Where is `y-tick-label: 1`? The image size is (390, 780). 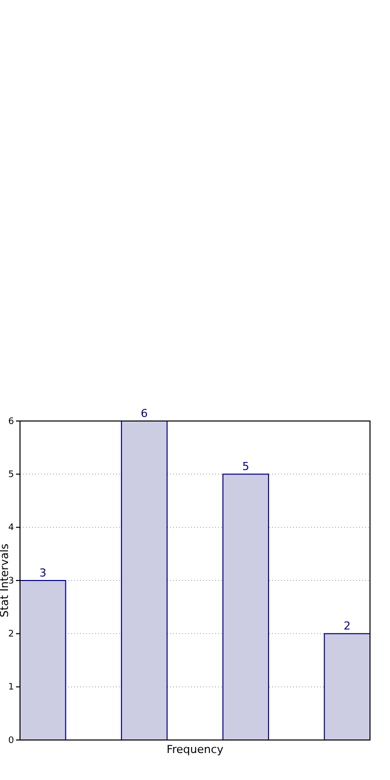 y-tick-label: 1 is located at coordinates (11, 687).